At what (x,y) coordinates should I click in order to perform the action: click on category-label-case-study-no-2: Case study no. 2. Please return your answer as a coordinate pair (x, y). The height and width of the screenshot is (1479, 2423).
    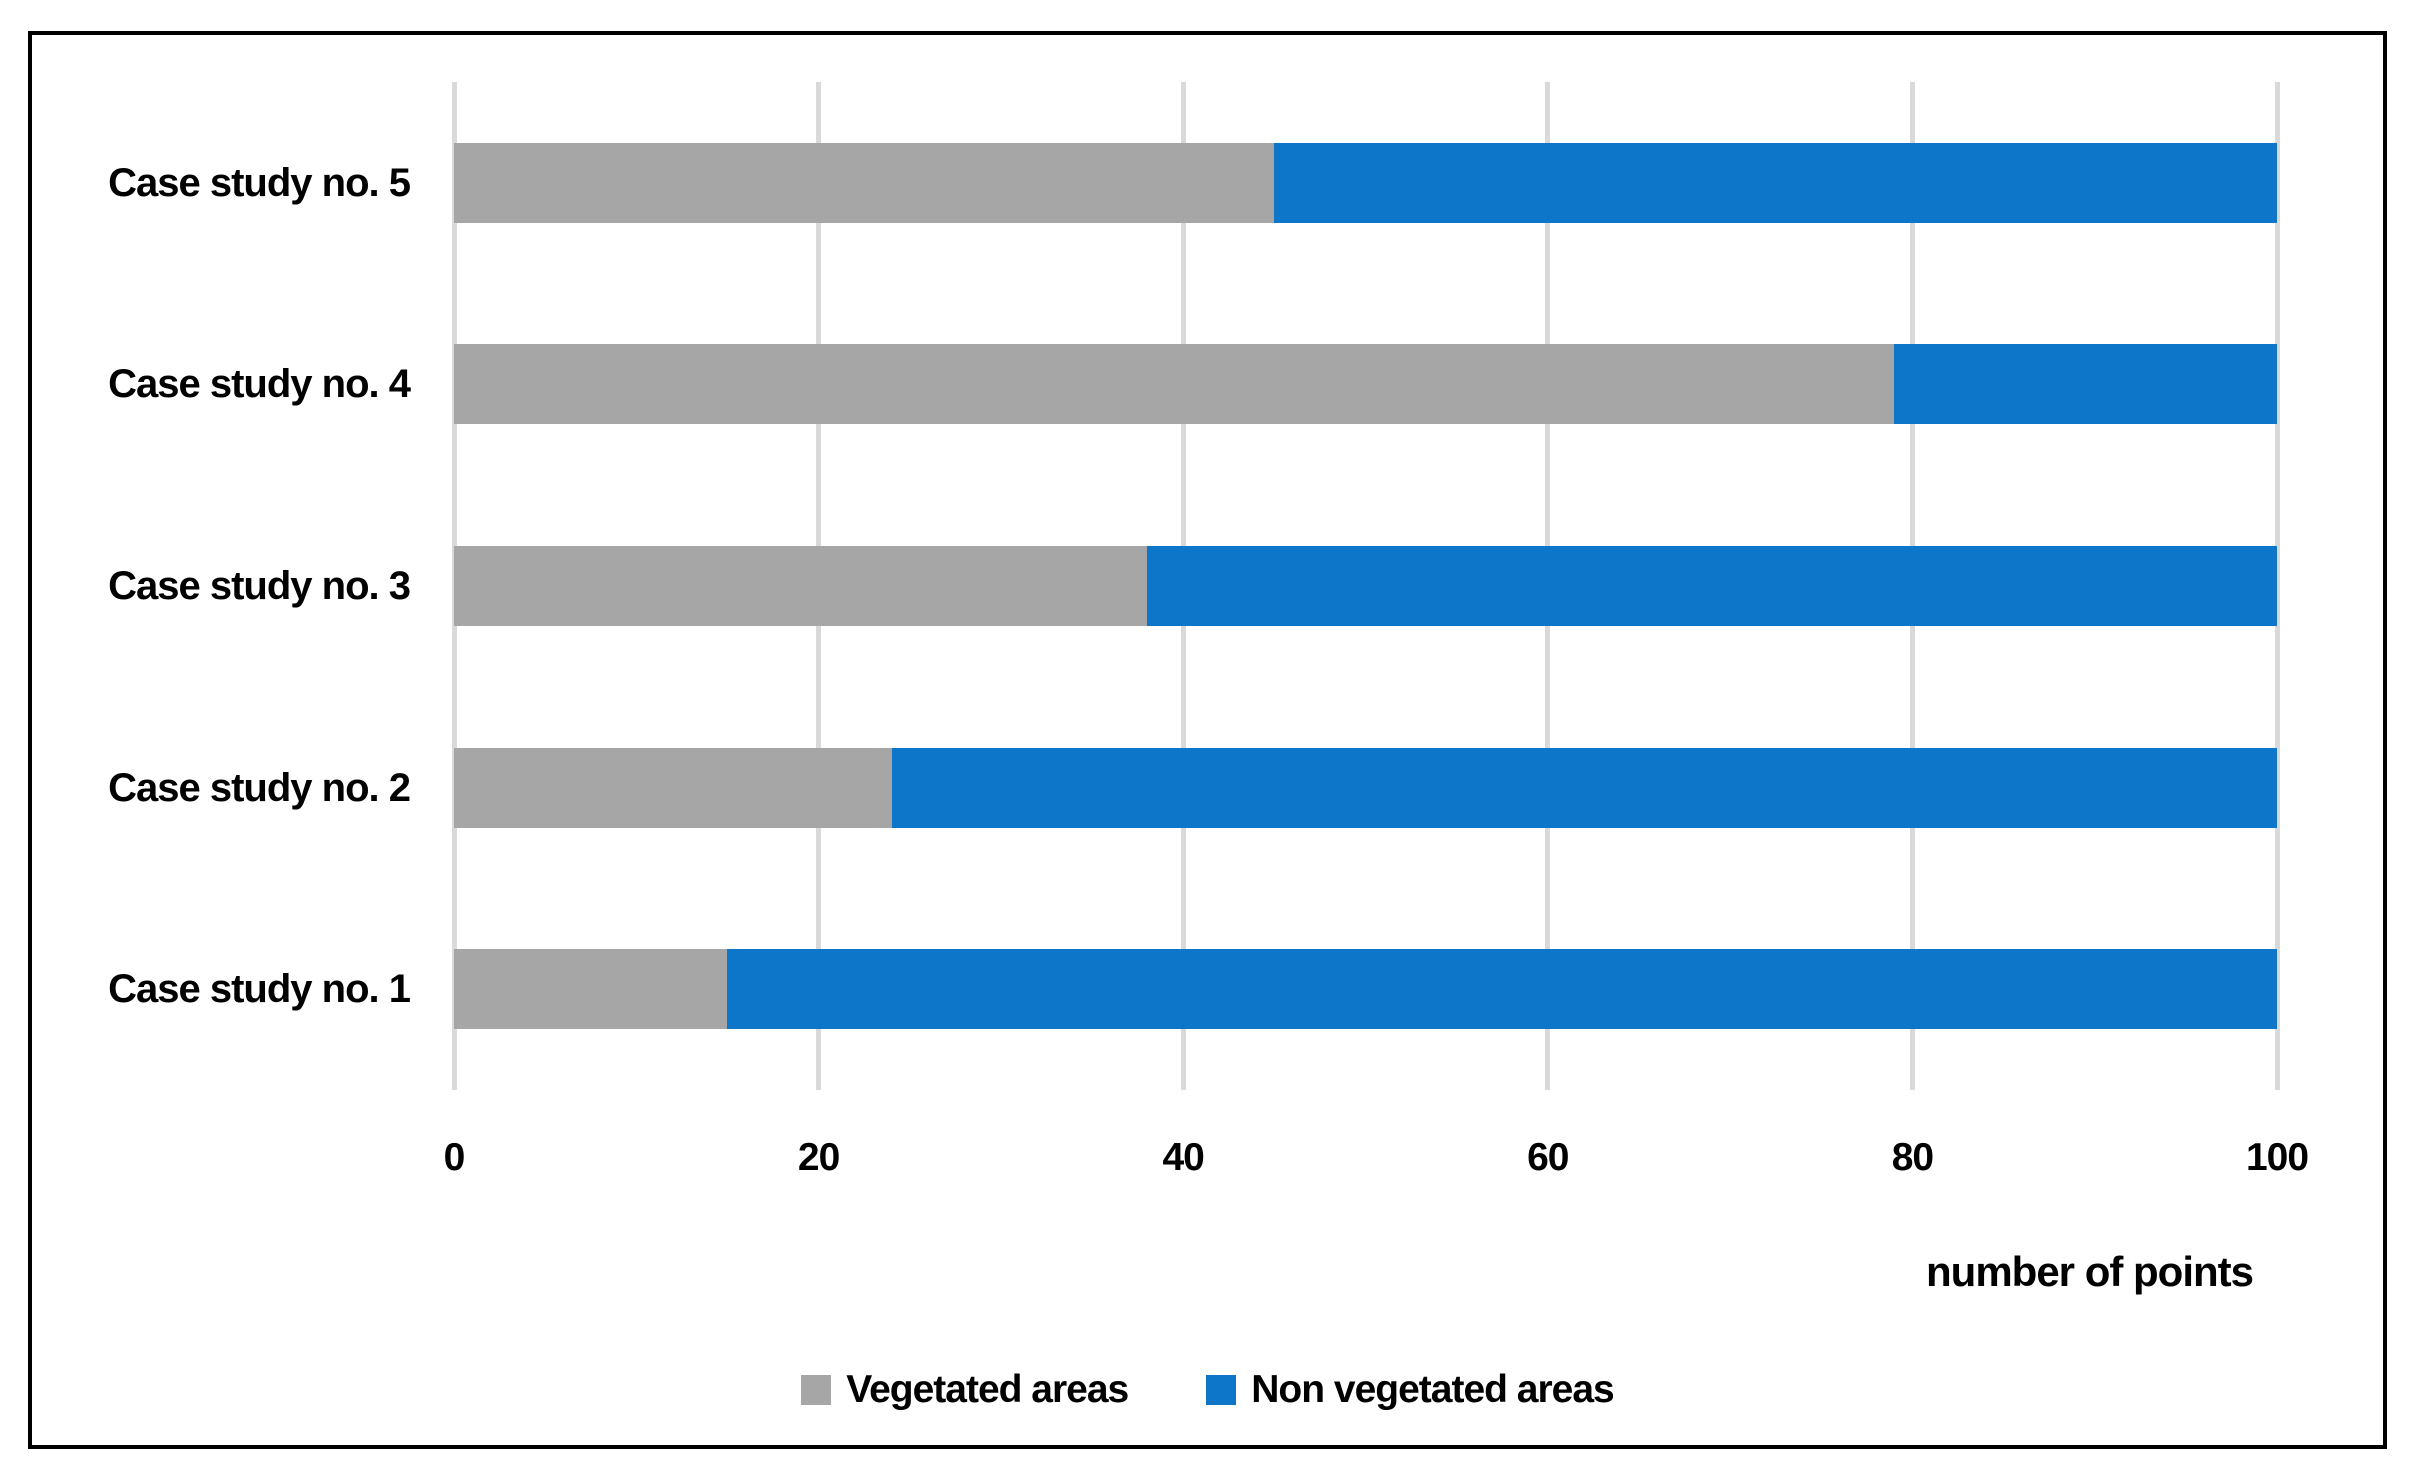
    Looking at the image, I should click on (259, 787).